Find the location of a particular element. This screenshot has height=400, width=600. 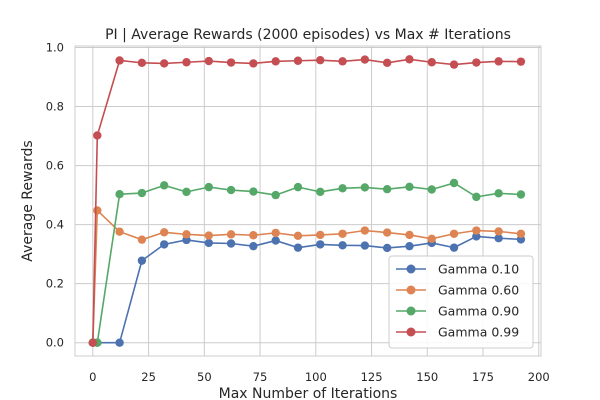

y-tick-label: 0.0 is located at coordinates (55, 343).